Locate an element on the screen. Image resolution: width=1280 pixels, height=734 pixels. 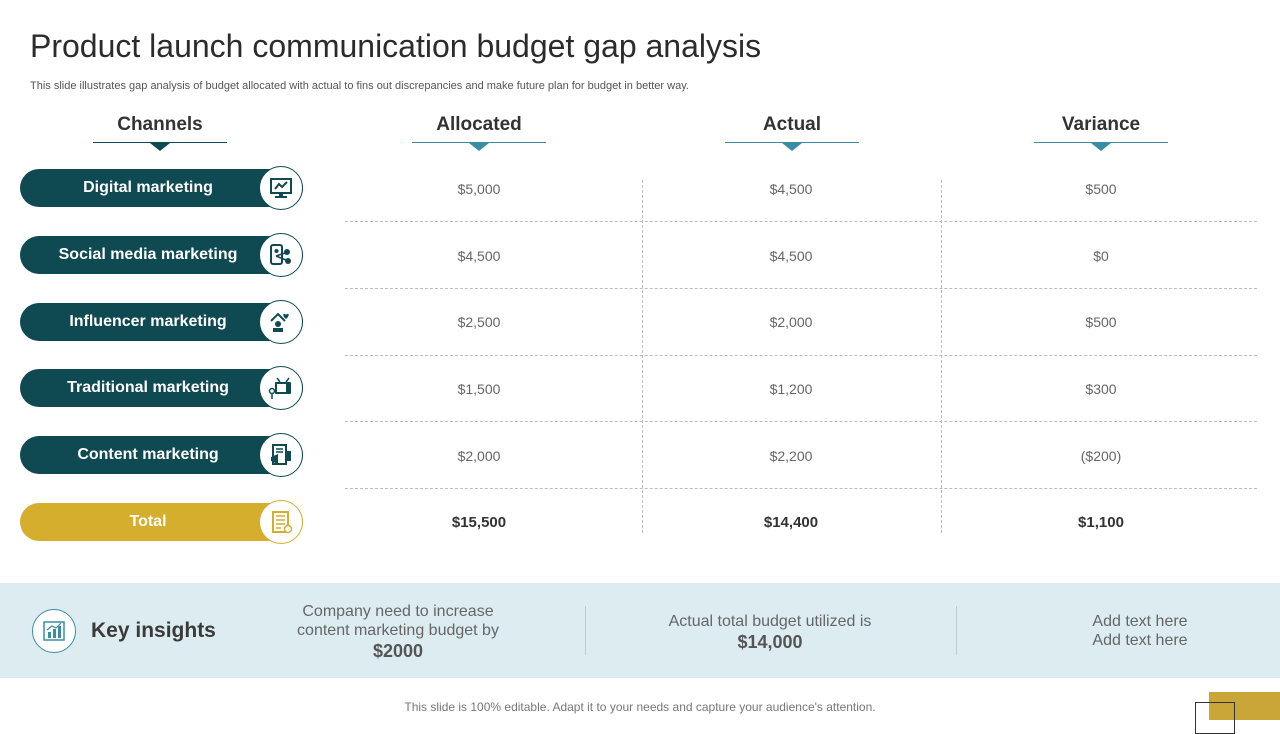
insight-2-line1: Actual total budget utilized is is located at coordinates (770, 621).